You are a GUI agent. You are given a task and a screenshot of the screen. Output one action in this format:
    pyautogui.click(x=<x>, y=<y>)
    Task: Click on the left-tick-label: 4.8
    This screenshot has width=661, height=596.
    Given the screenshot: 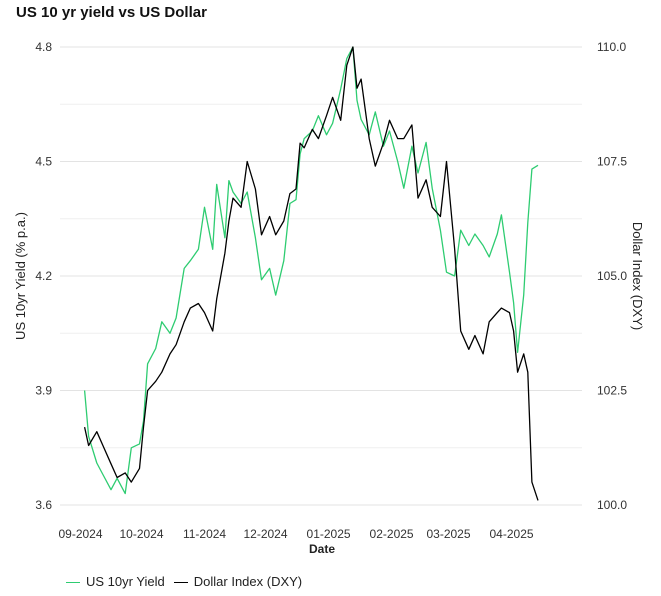 What is the action you would take?
    pyautogui.click(x=43, y=47)
    